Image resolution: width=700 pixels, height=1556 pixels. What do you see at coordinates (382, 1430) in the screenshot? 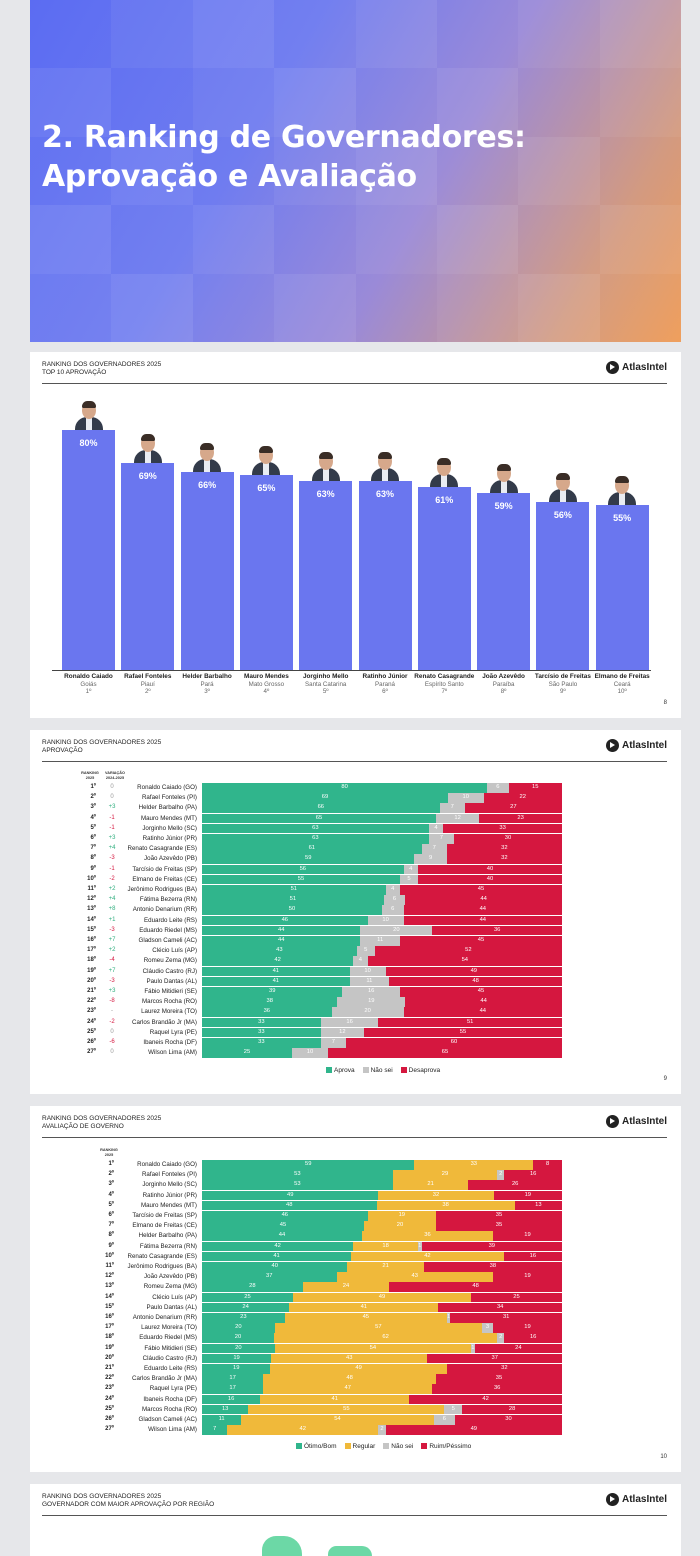
I see `unknown-segment: 2` at bounding box center [382, 1430].